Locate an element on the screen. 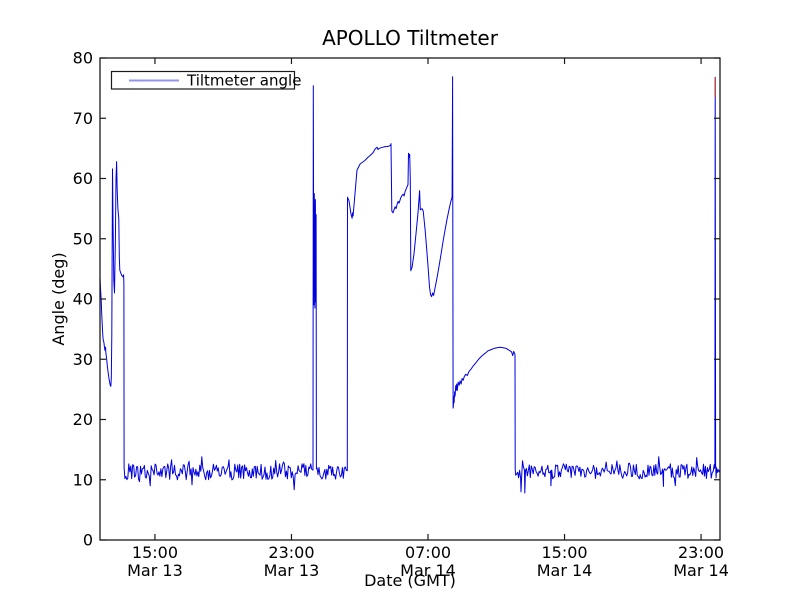 The height and width of the screenshot is (600, 800). y-tick-label: 60 is located at coordinates (83, 178).